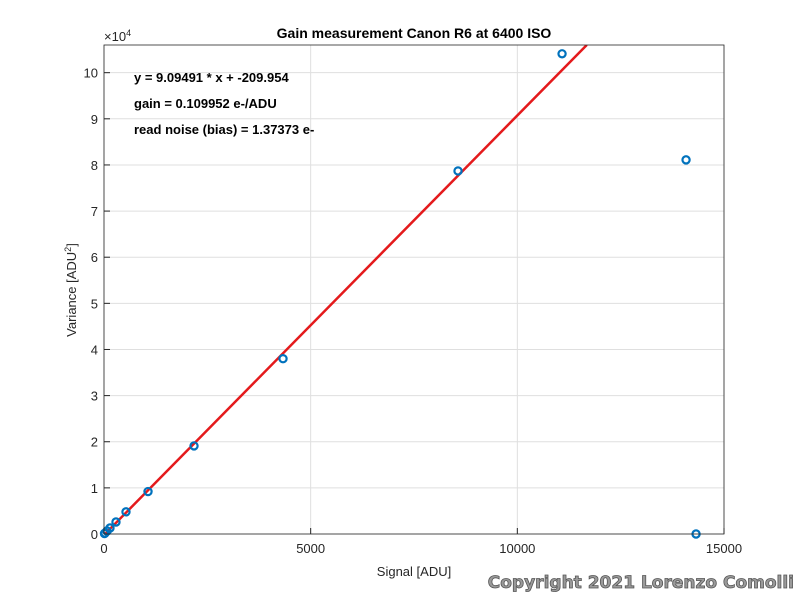 This screenshot has height=600, width=800. What do you see at coordinates (94, 303) in the screenshot?
I see `y-tick-label: 5` at bounding box center [94, 303].